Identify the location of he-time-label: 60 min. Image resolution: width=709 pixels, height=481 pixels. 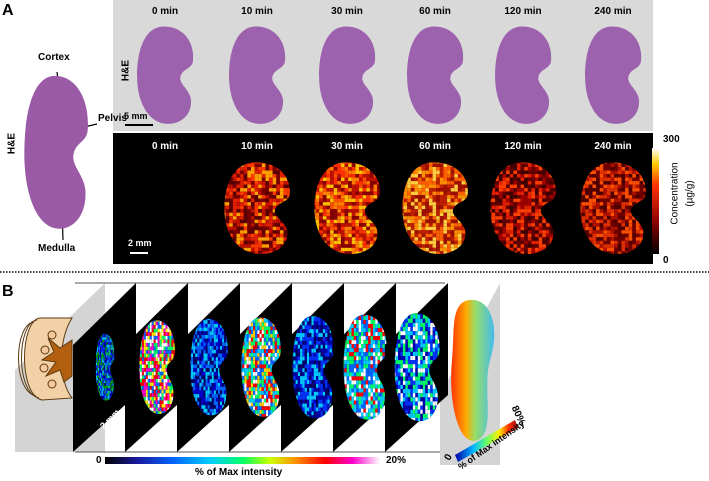
(435, 11).